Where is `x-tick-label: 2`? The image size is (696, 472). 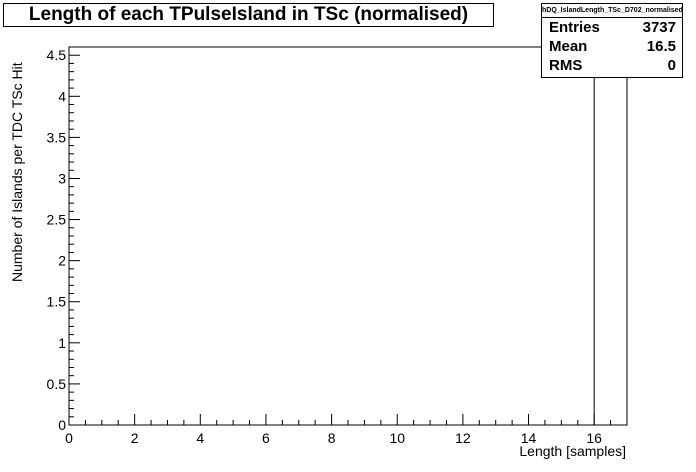 x-tick-label: 2 is located at coordinates (135, 438).